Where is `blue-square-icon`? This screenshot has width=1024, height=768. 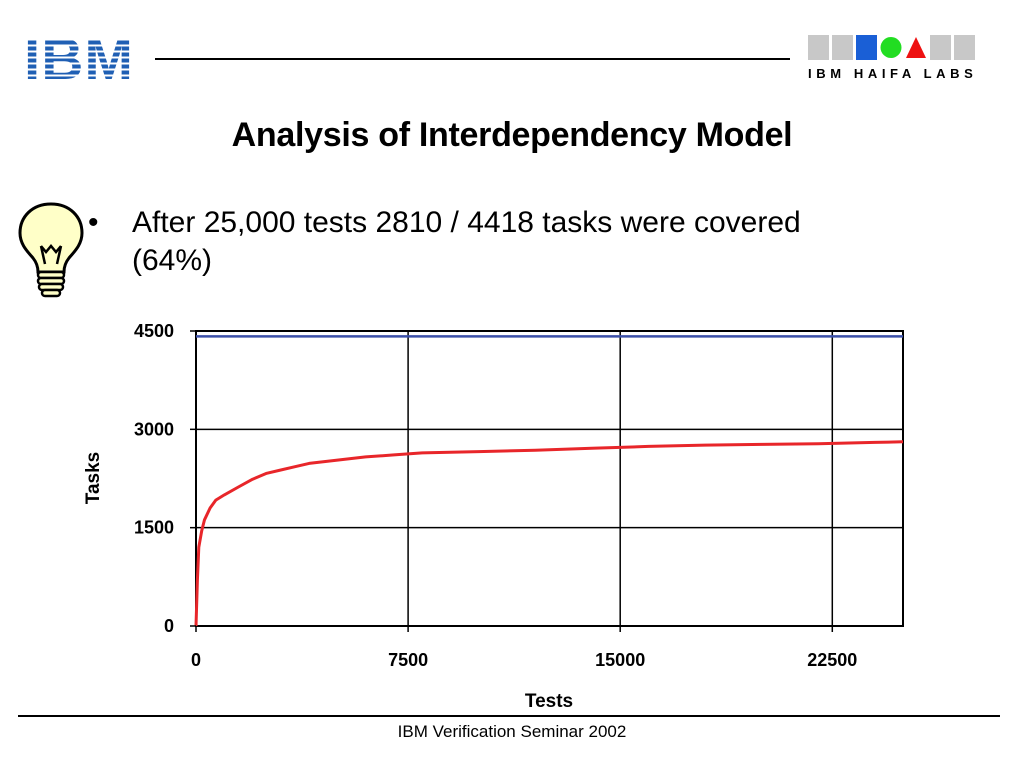
blue-square-icon is located at coordinates (866, 47).